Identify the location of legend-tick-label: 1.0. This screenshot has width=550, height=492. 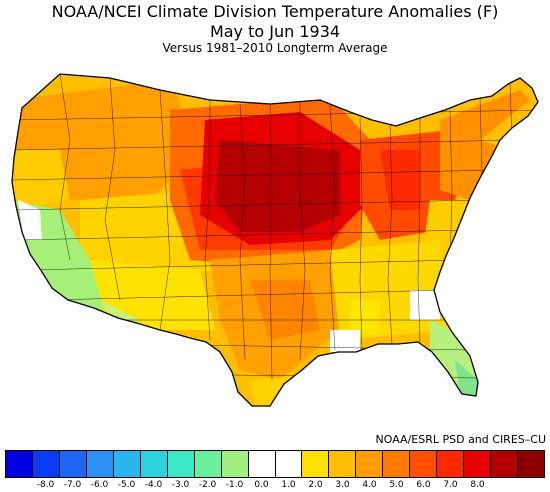
(288, 485).